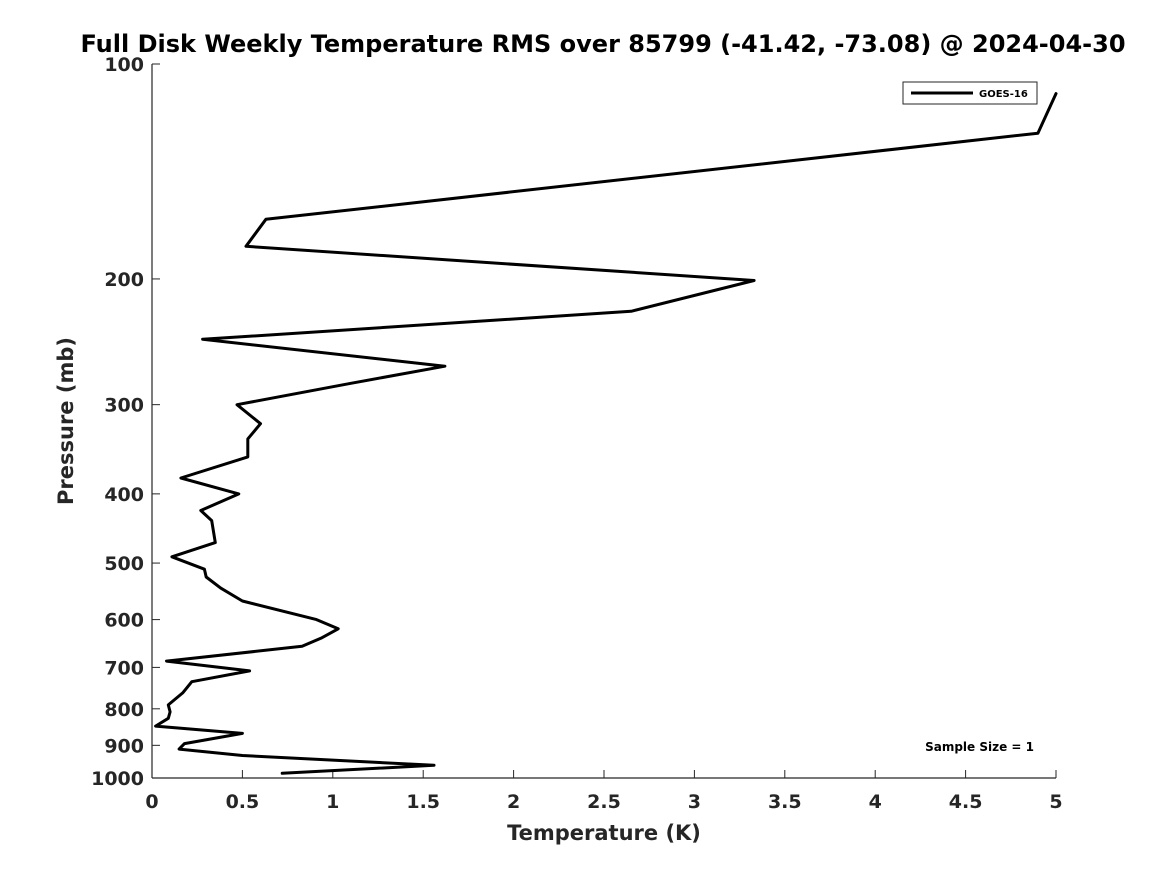 The image size is (1167, 875). What do you see at coordinates (124, 65) in the screenshot?
I see `y-tick-label: 100` at bounding box center [124, 65].